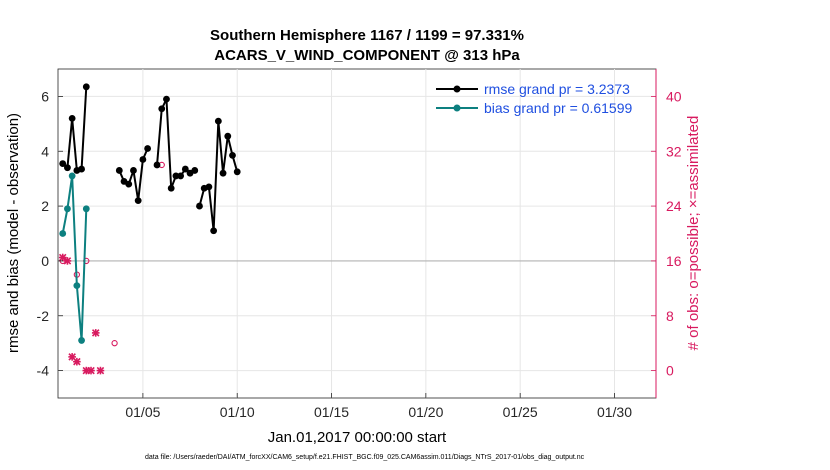  Describe the element at coordinates (674, 151) in the screenshot. I see `y2-tick-label: 32` at that location.